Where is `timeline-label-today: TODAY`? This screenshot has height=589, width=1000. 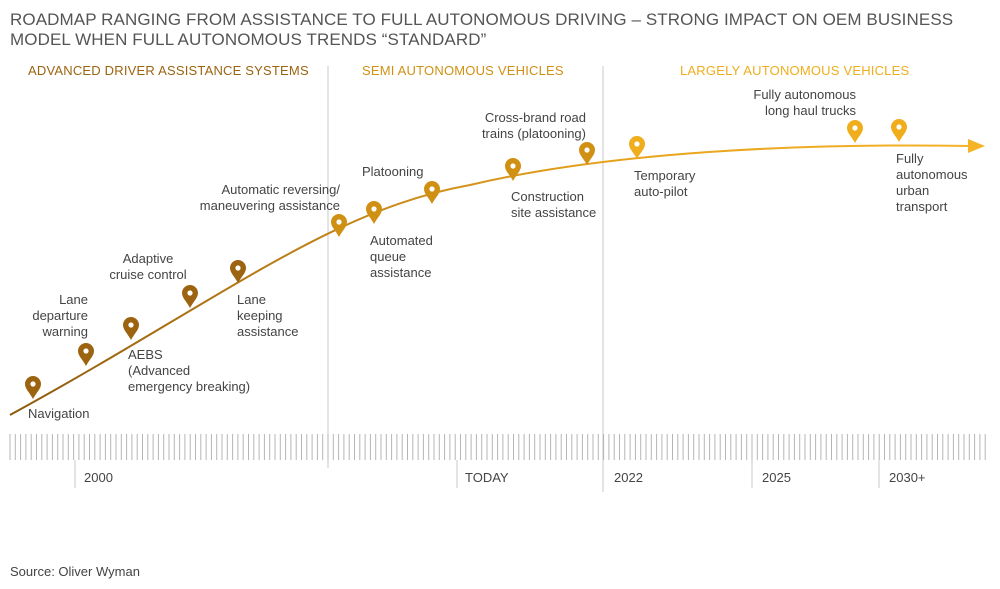
timeline-label-today: TODAY is located at coordinates (487, 477).